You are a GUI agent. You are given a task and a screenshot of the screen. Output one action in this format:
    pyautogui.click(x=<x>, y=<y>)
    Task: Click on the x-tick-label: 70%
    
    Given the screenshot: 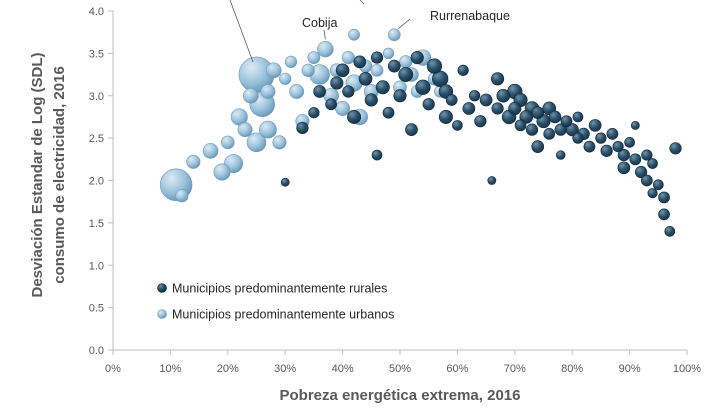 What is the action you would take?
    pyautogui.click(x=515, y=369)
    